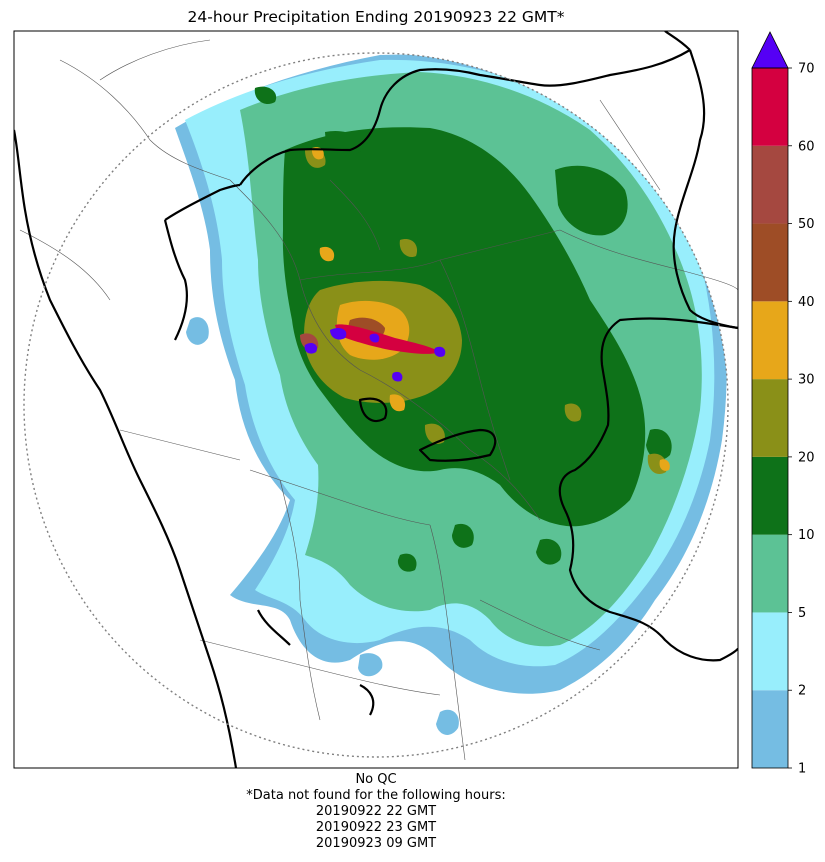 The image size is (825, 862). Describe the element at coordinates (802, 691) in the screenshot. I see `colorbar-tick-label: 2` at that location.